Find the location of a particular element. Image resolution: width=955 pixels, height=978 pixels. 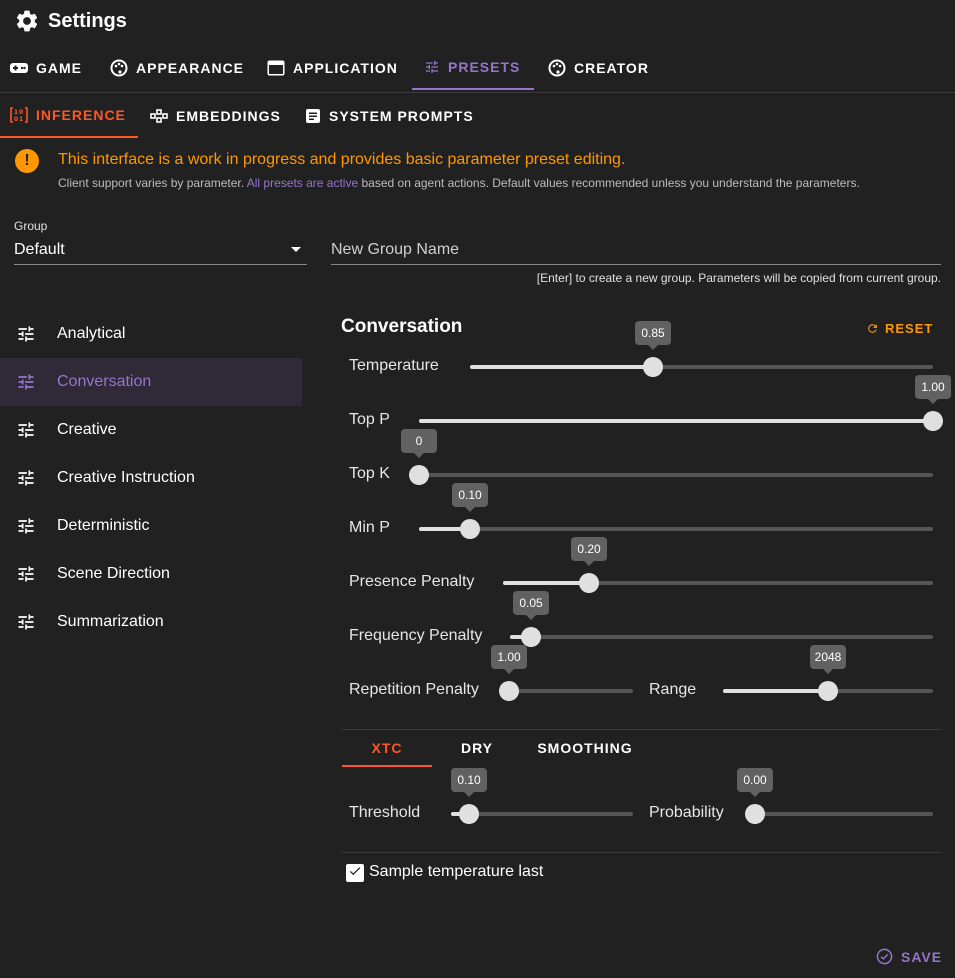

document-icon is located at coordinates (313, 116).